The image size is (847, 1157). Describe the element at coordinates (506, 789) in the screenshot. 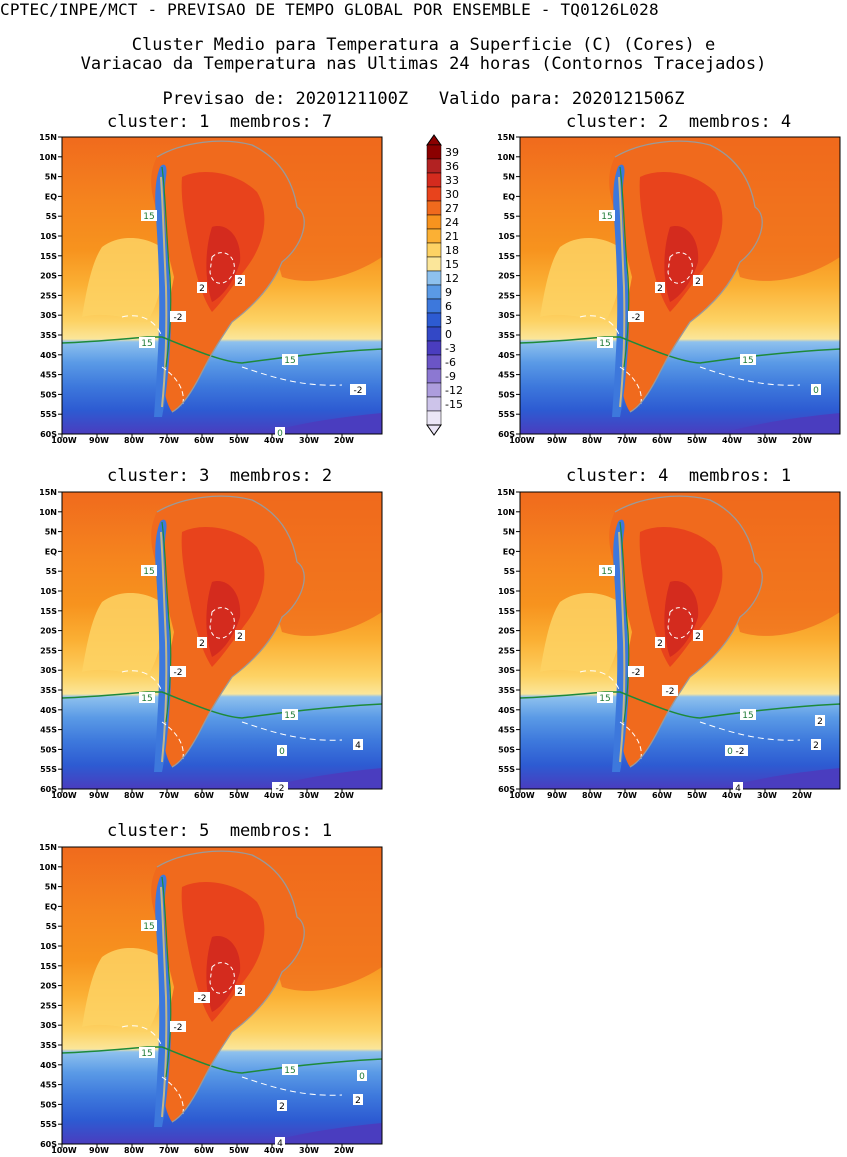

I see `lat-tick-label: 60S` at that location.